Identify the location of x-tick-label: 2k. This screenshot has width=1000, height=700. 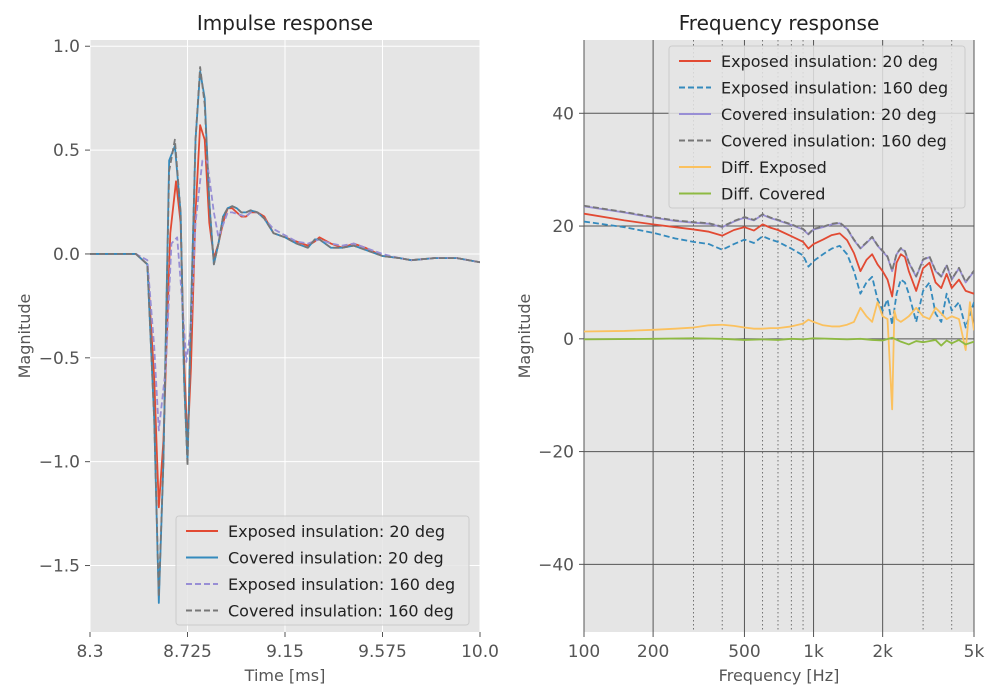
(882, 652).